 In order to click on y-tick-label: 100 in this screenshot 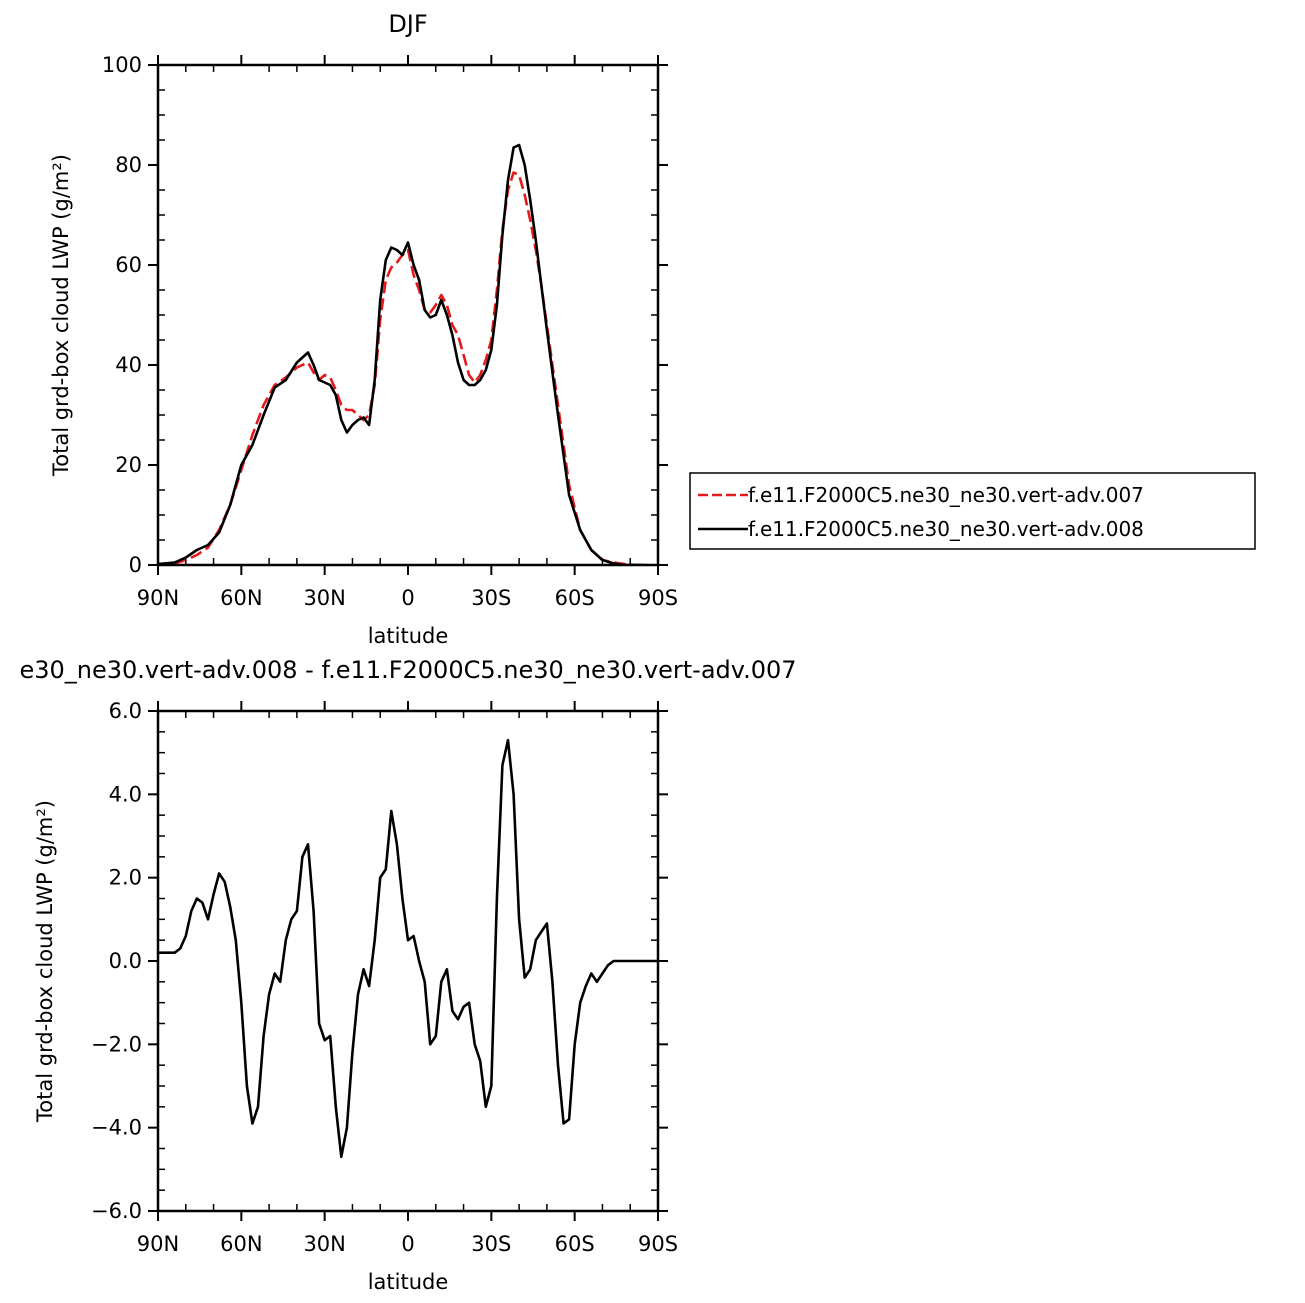, I will do `click(122, 65)`.